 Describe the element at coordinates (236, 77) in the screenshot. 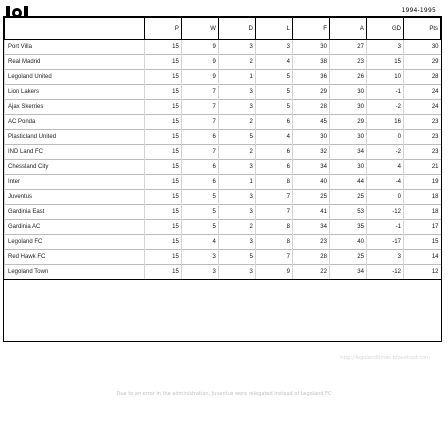

I see `drawn-value: 1` at that location.